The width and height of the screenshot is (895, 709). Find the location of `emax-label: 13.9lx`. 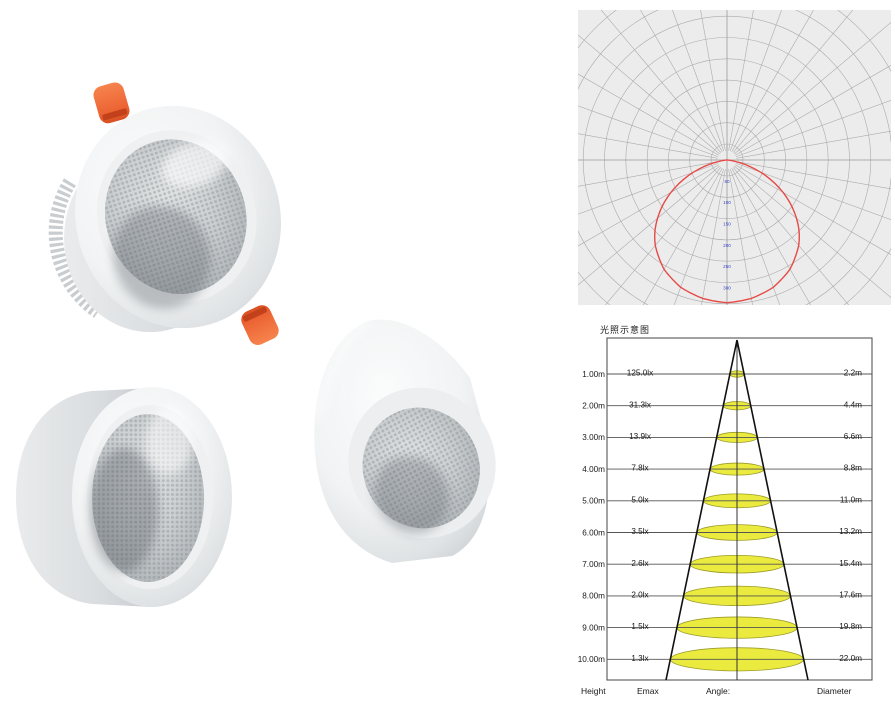

emax-label: 13.9lx is located at coordinates (640, 436).